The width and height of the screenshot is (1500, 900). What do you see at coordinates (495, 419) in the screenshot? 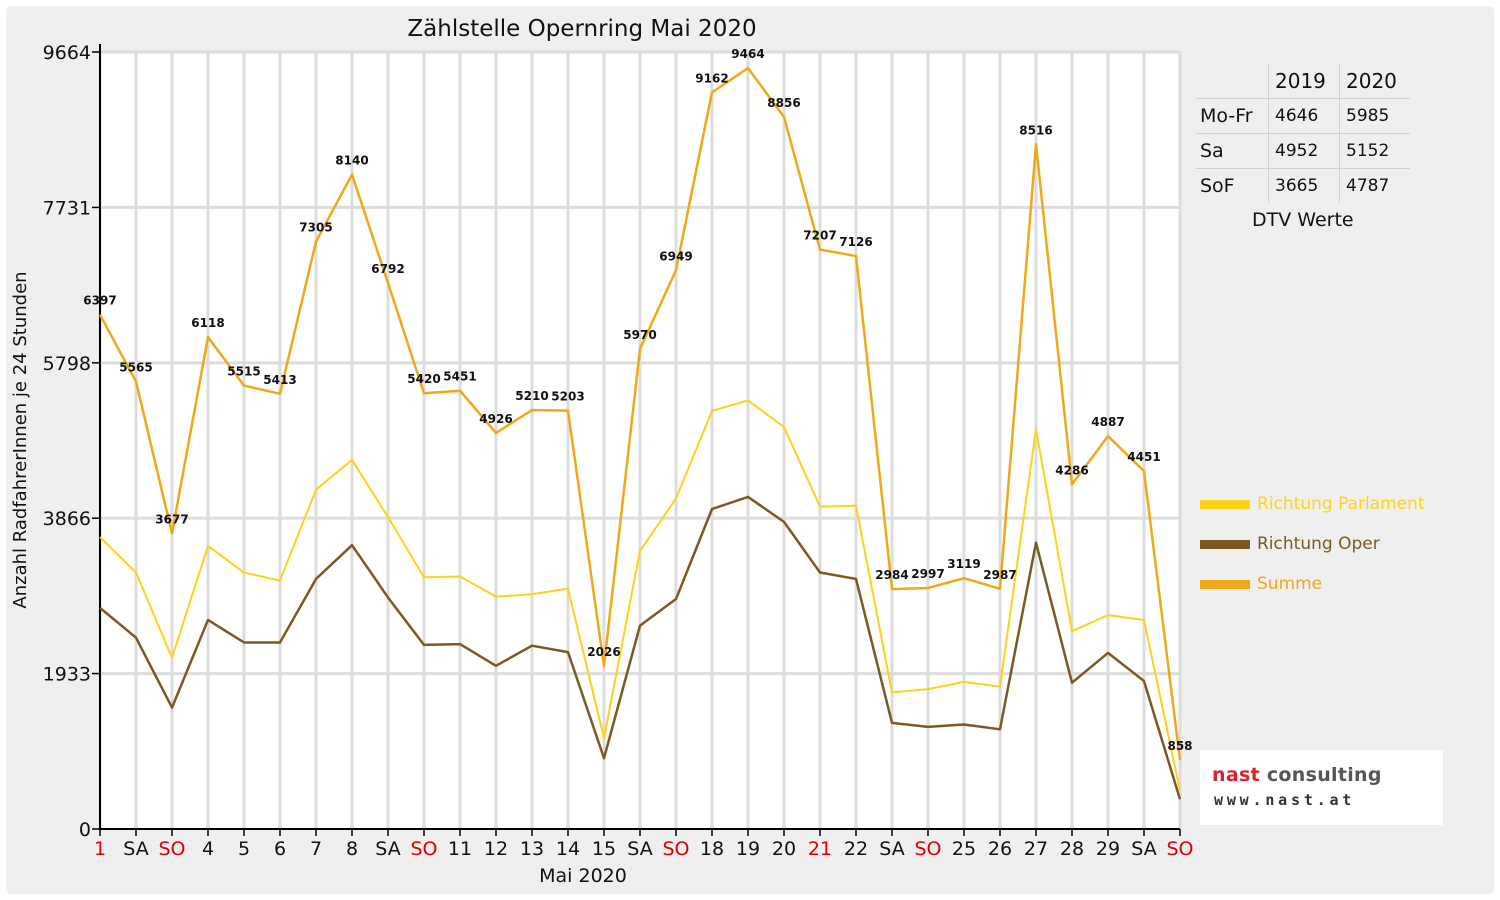
I see `data-label: 4926` at bounding box center [495, 419].